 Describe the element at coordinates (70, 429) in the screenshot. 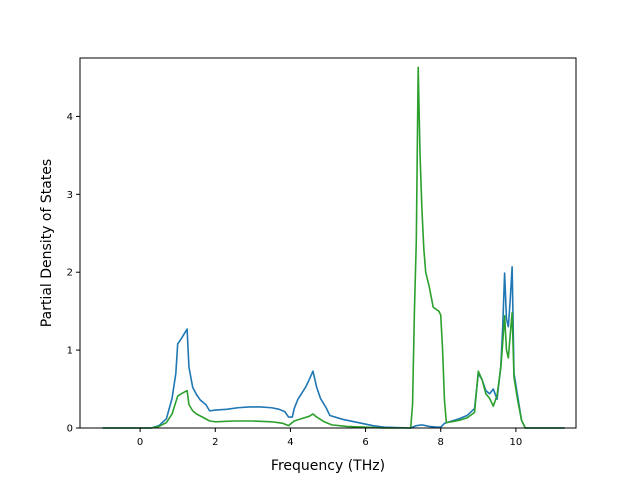

I see `y-tick-label: 0` at that location.